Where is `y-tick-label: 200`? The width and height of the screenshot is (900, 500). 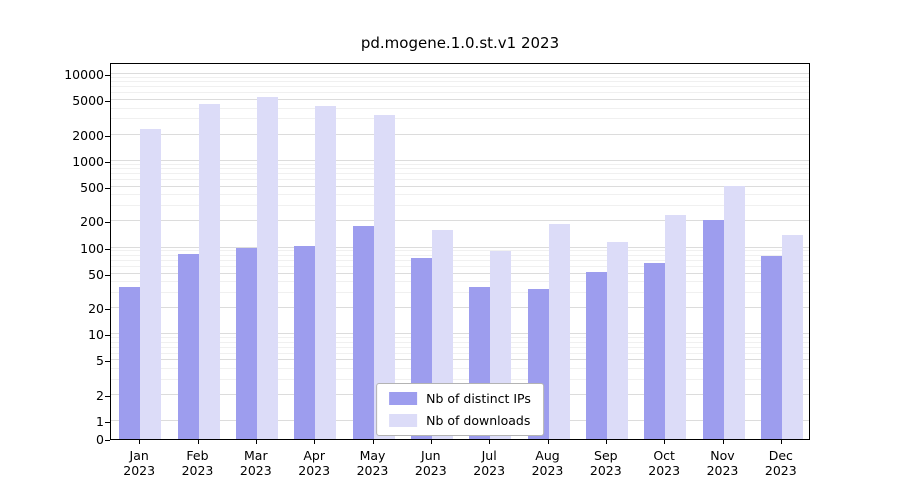
y-tick-label: 200 is located at coordinates (92, 222).